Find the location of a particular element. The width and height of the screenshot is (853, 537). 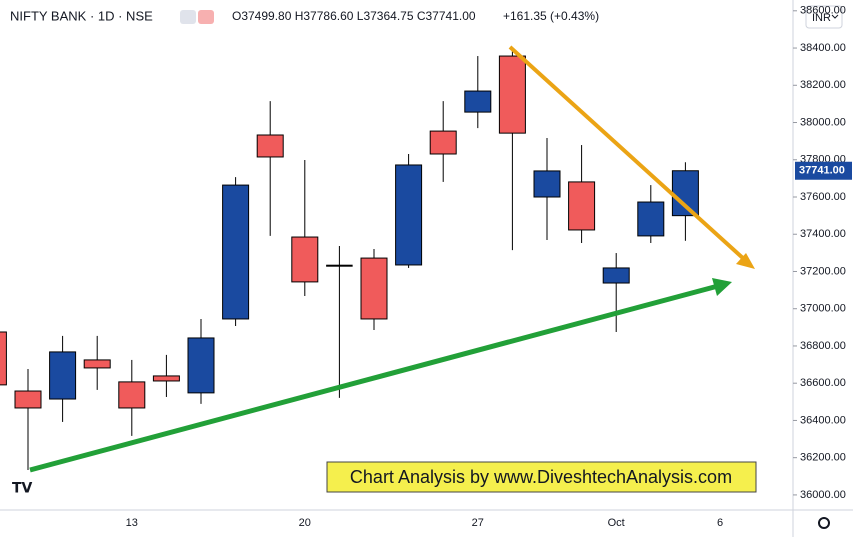

x-tick-label: 27 is located at coordinates (478, 523).